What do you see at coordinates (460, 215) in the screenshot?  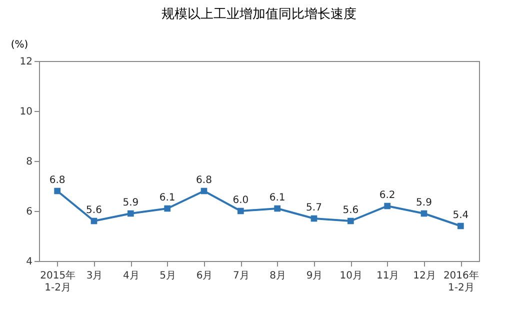 I see `data-label: 5.4` at bounding box center [460, 215].